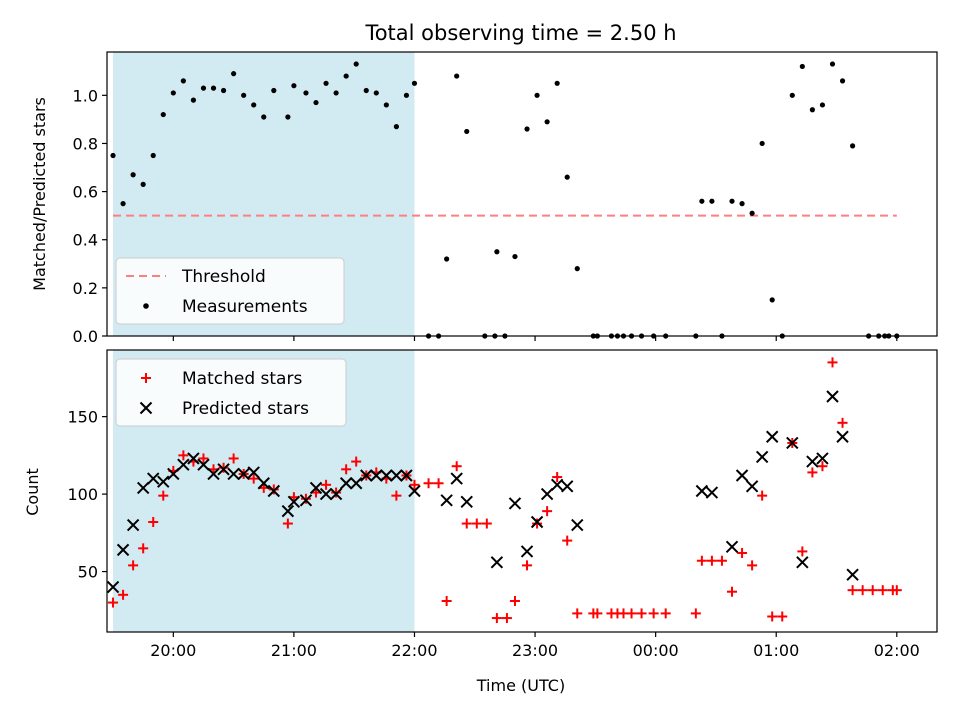  I want to click on y-tick-label: 0.2, so click(85, 288).